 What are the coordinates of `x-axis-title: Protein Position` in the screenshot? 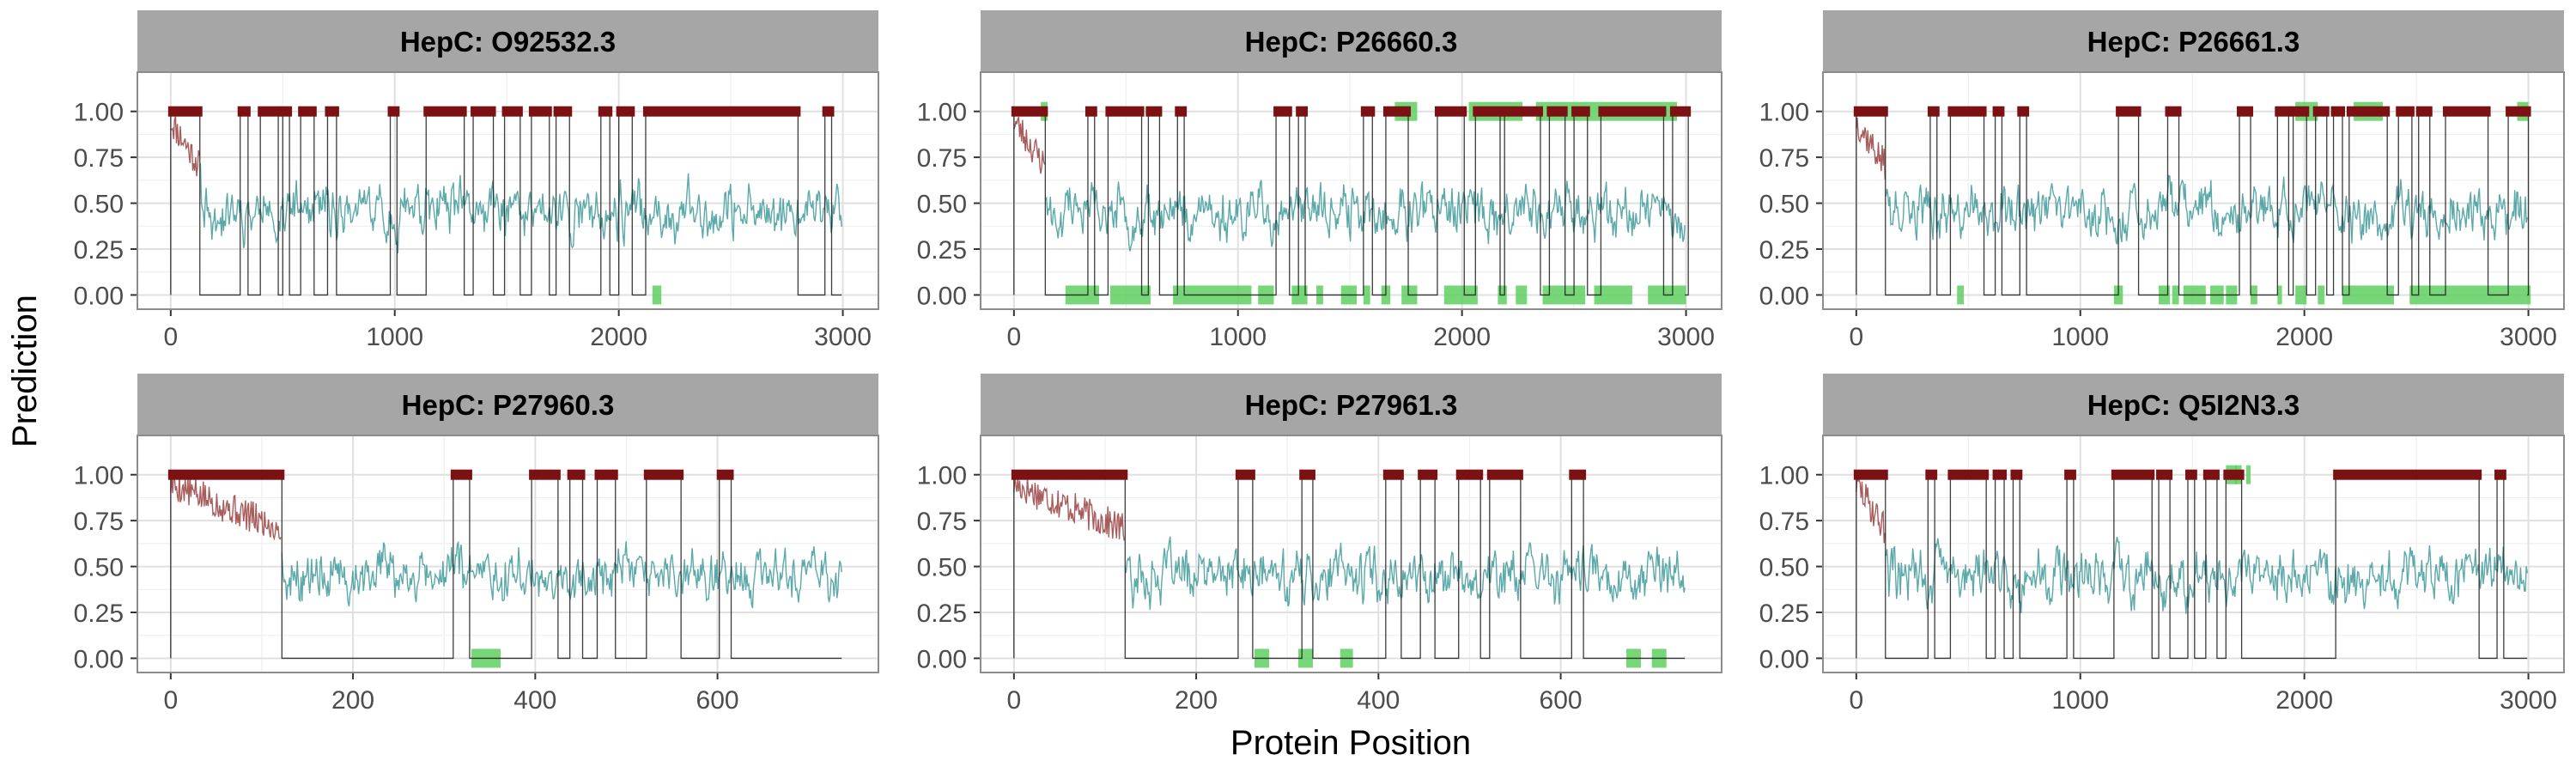 It's located at (1350, 743).